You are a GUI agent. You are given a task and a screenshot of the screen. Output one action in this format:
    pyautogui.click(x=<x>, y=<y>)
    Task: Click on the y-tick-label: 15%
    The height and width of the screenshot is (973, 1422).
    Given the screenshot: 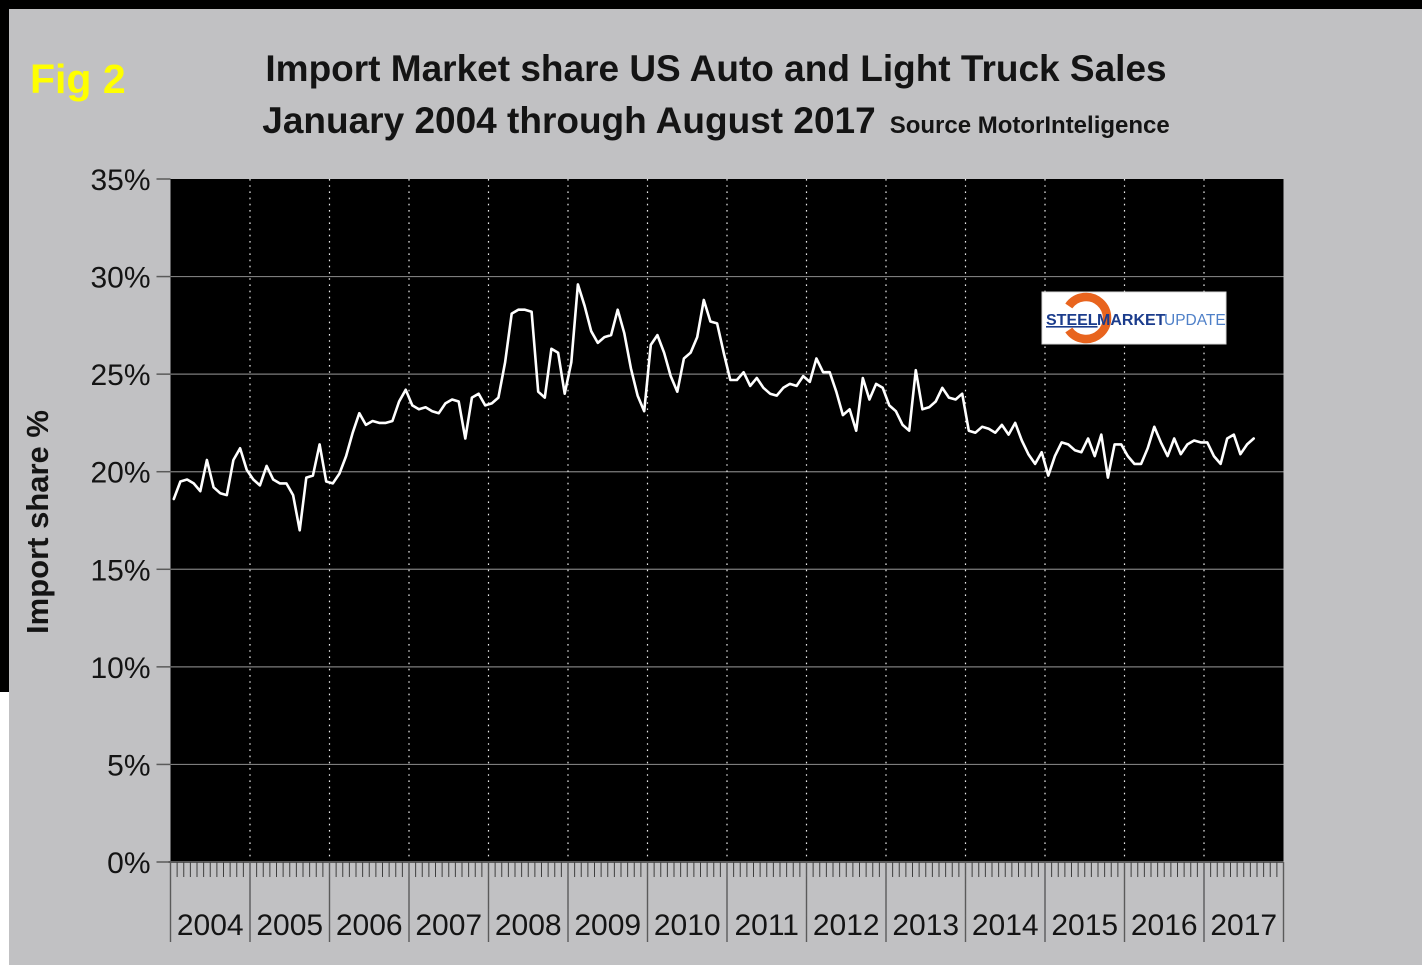 What is the action you would take?
    pyautogui.click(x=120, y=570)
    